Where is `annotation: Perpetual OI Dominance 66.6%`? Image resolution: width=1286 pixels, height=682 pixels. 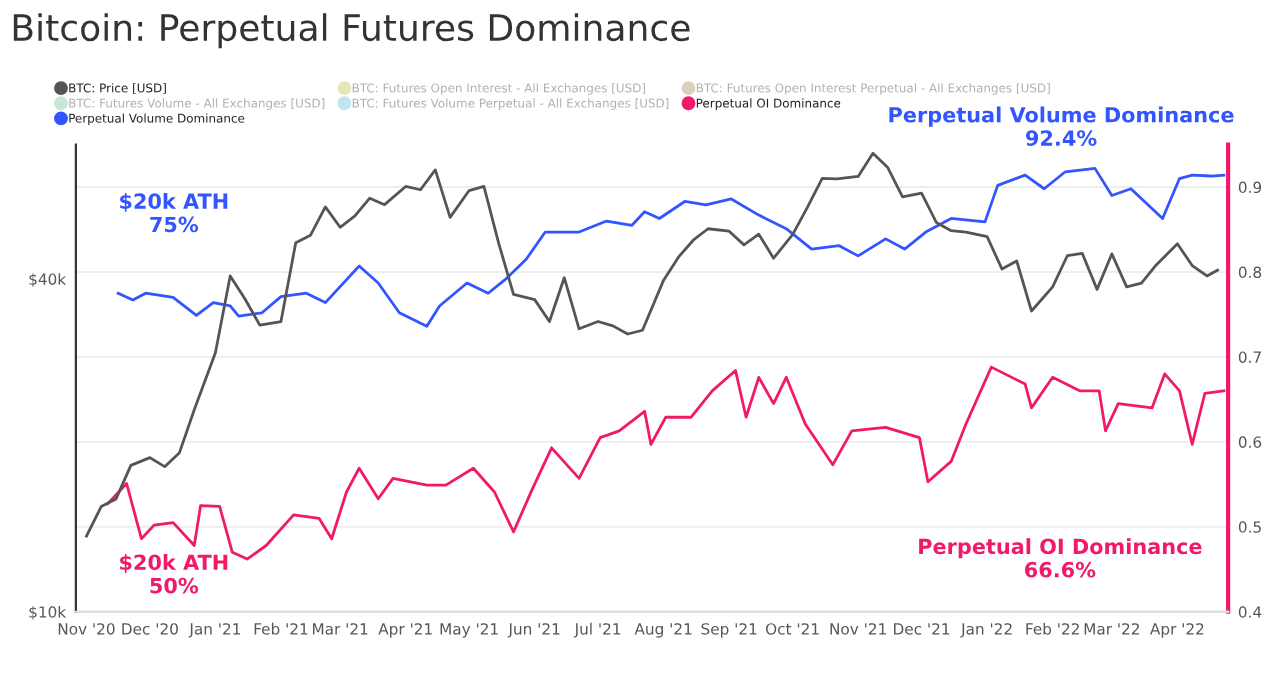 annotation: Perpetual OI Dominance 66.6% is located at coordinates (1060, 558).